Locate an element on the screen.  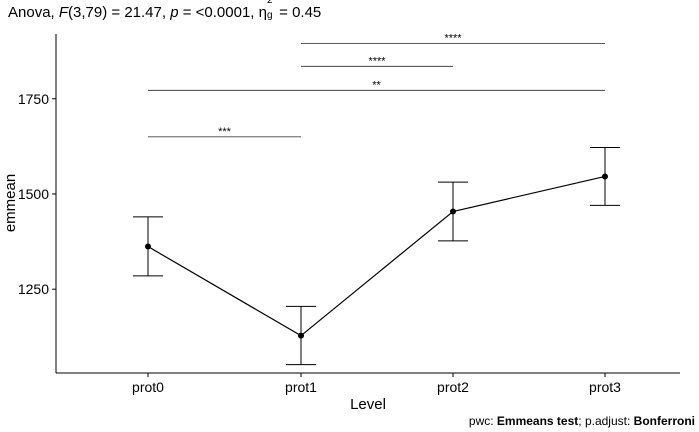
title-effect-sub: g is located at coordinates (269, 15).